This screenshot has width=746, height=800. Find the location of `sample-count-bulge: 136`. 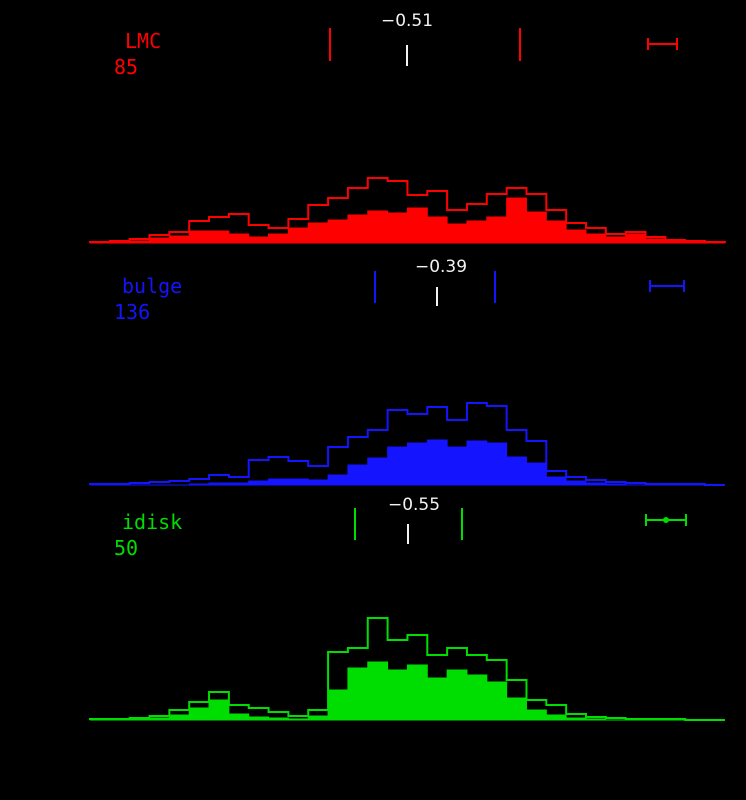

sample-count-bulge: 136 is located at coordinates (132, 312).